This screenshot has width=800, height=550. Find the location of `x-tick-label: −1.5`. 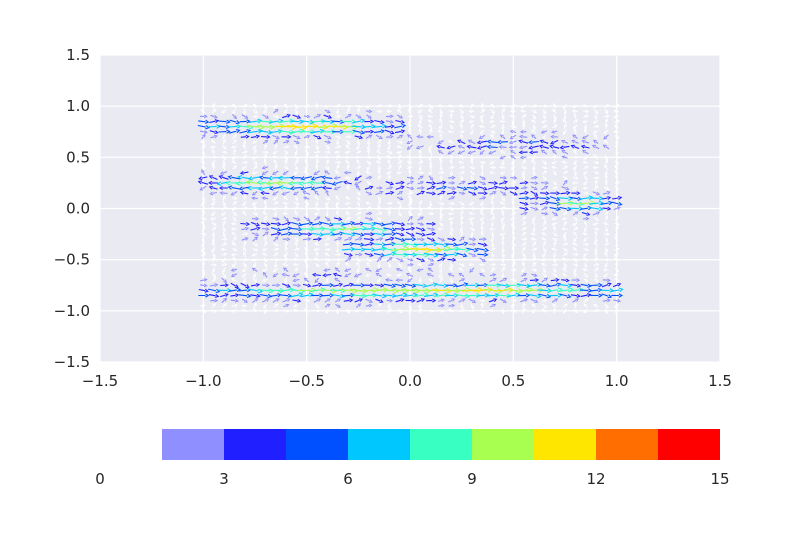

x-tick-label: −1.5 is located at coordinates (100, 381).